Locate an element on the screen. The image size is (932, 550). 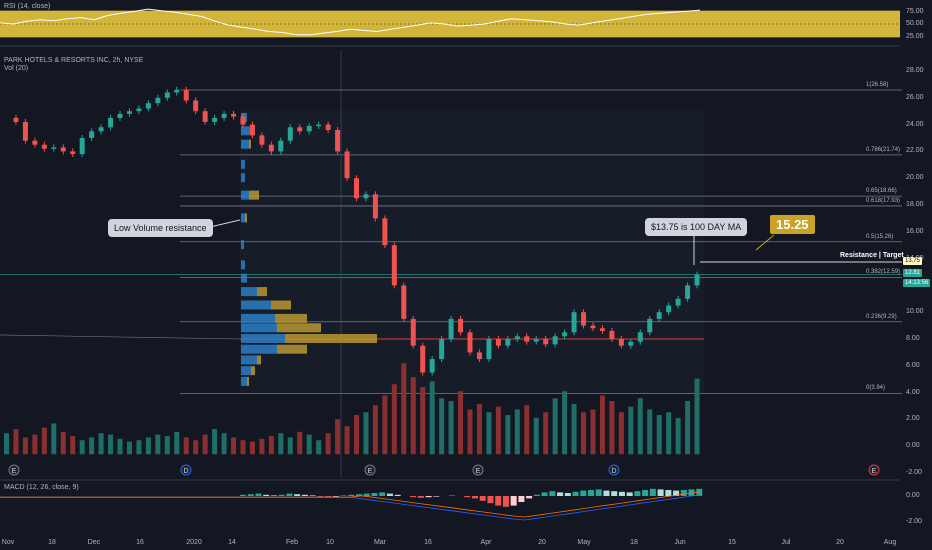
event-marker: E is located at coordinates (370, 470).